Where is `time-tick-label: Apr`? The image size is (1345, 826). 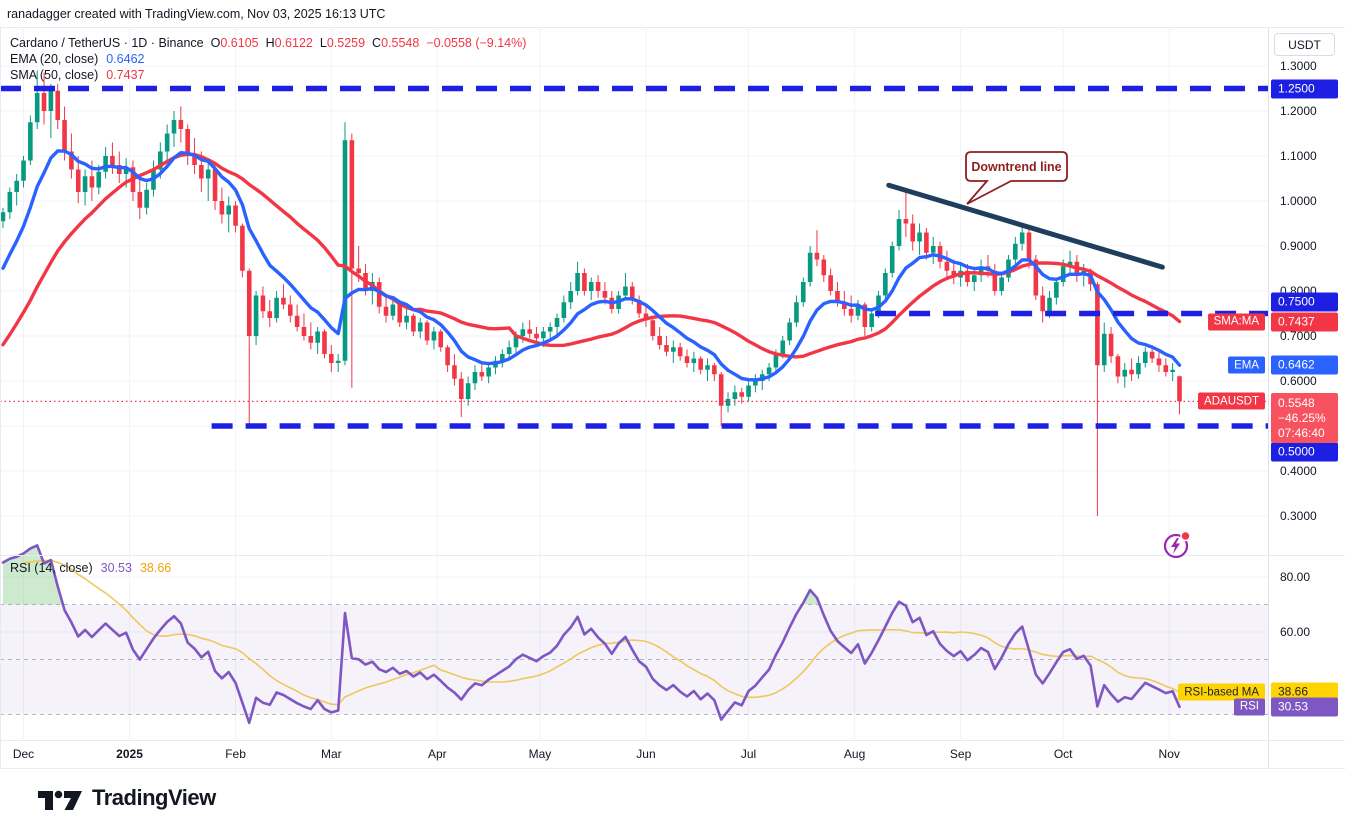
time-tick-label: Apr is located at coordinates (437, 754).